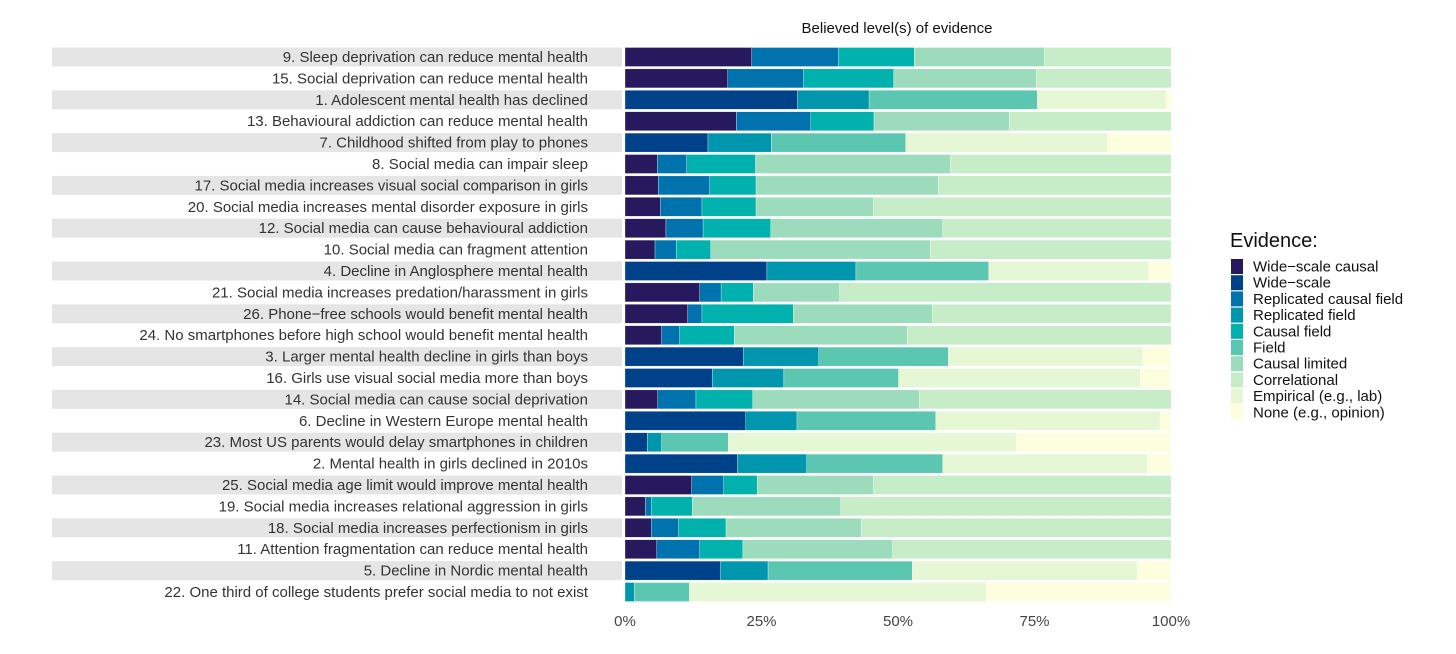 The height and width of the screenshot is (654, 1456). I want to click on category-label: 1. Adolescent mental health has declined, so click(451, 100).